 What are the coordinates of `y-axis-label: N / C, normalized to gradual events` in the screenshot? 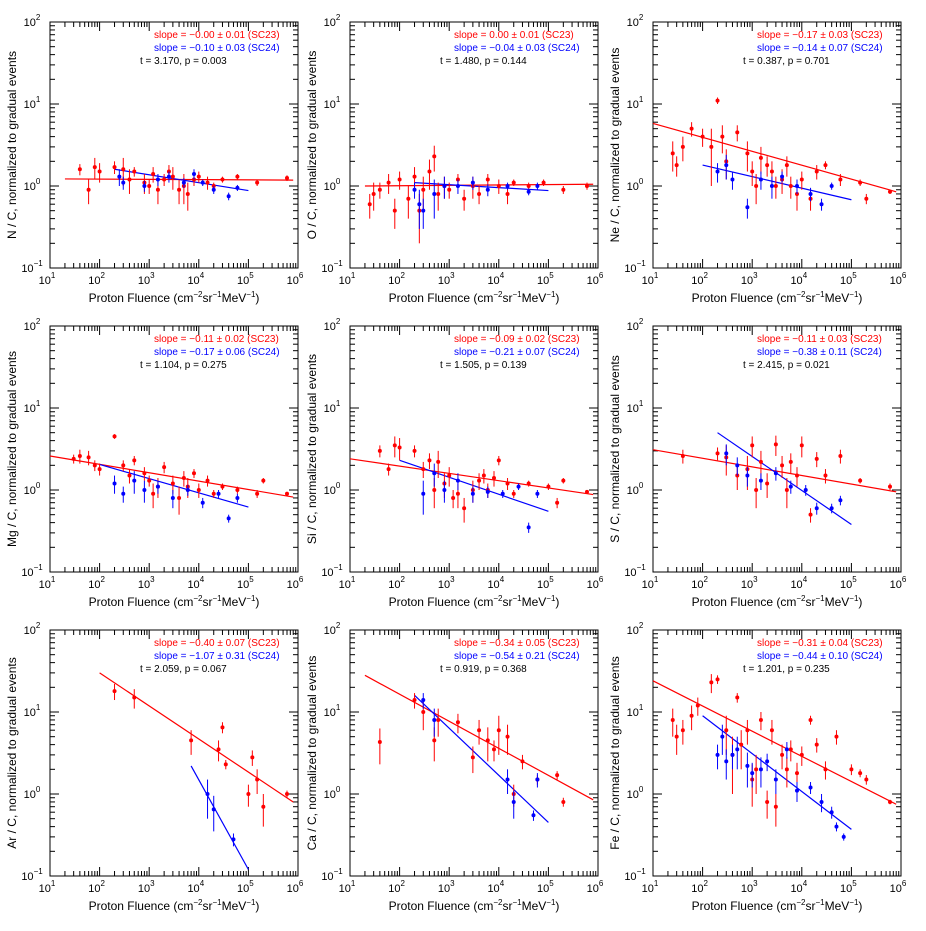 It's located at (12, 145).